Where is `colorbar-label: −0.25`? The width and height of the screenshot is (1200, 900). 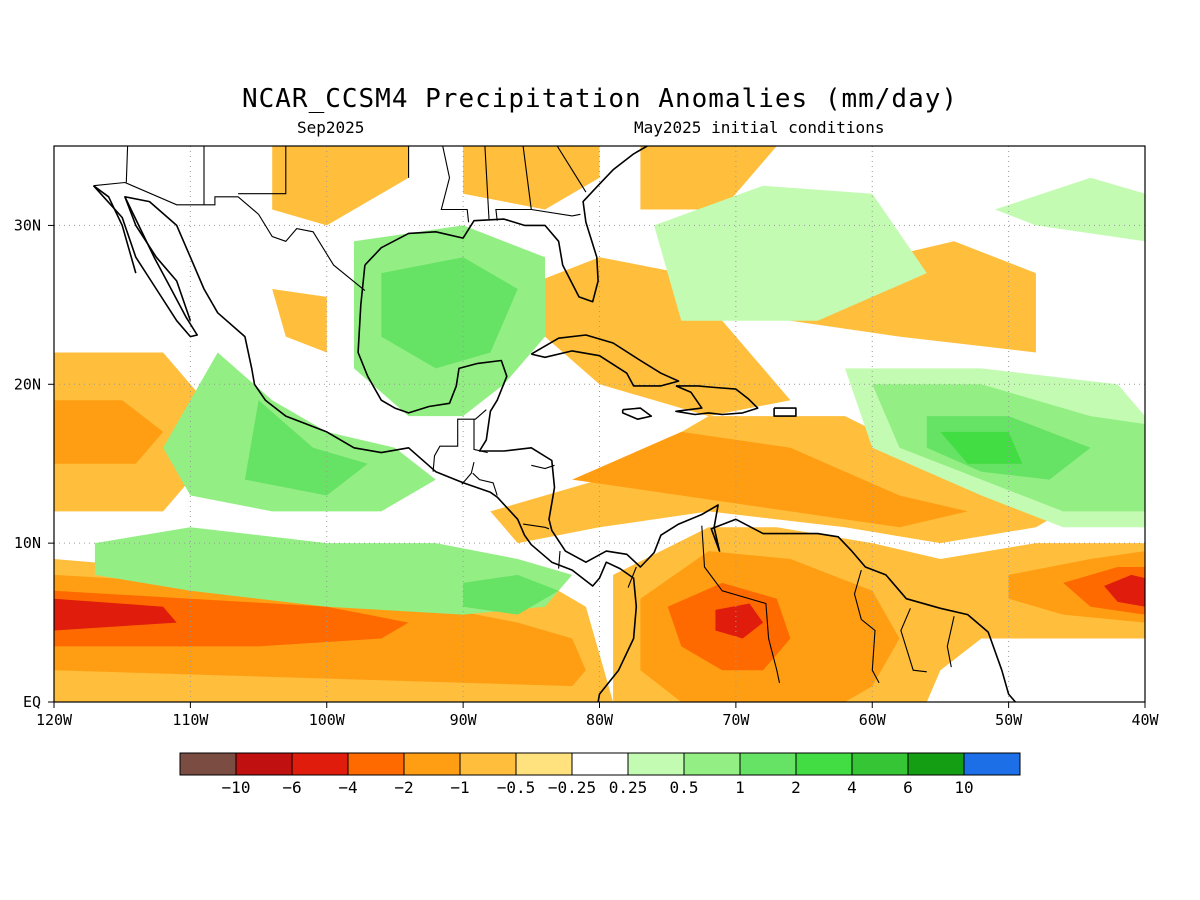
colorbar-label: −0.25 is located at coordinates (572, 787).